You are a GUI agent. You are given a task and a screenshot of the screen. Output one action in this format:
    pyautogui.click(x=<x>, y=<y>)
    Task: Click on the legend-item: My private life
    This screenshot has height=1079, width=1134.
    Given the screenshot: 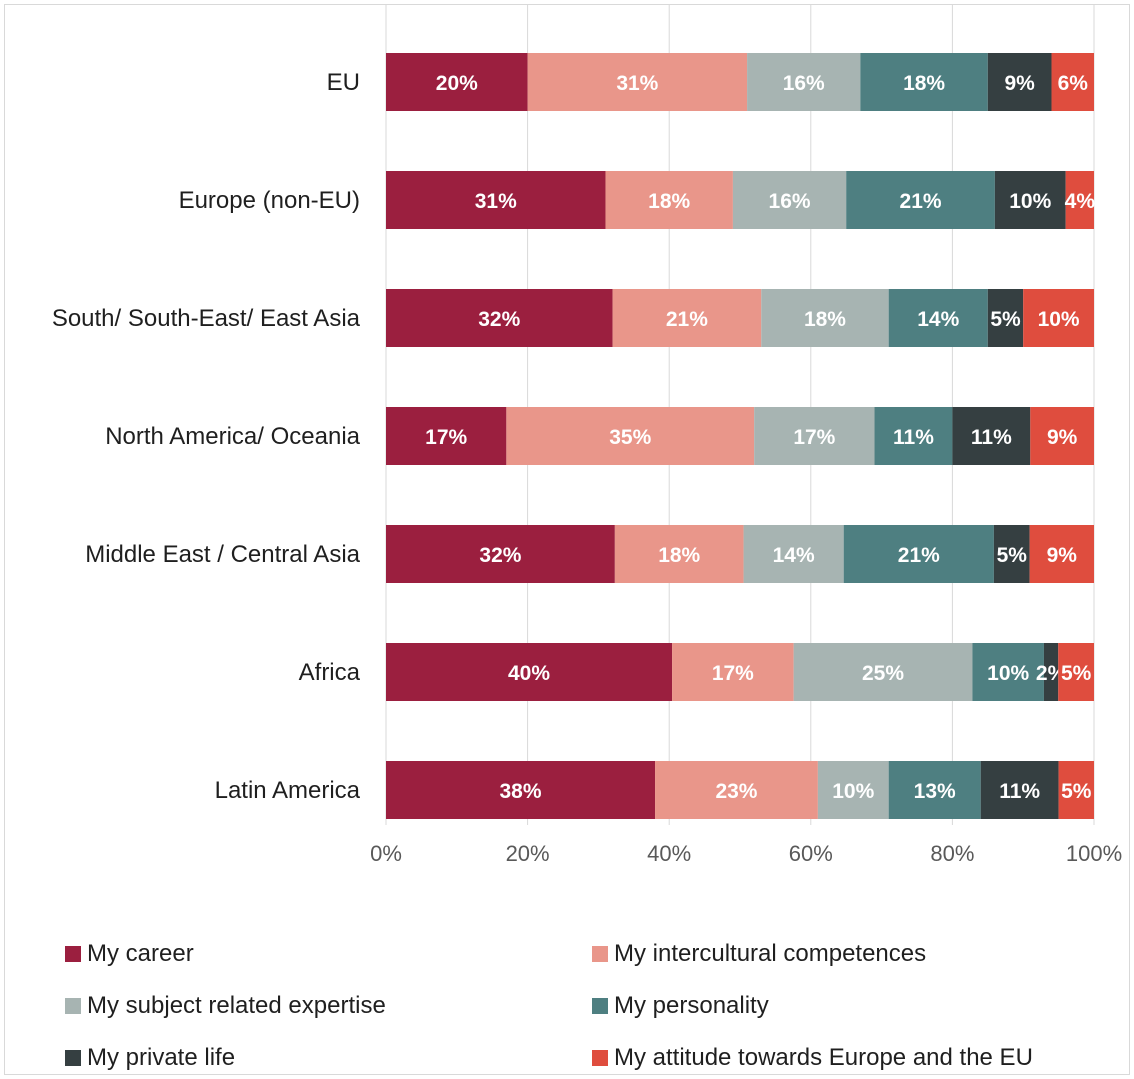 What is the action you would take?
    pyautogui.click(x=150, y=1058)
    